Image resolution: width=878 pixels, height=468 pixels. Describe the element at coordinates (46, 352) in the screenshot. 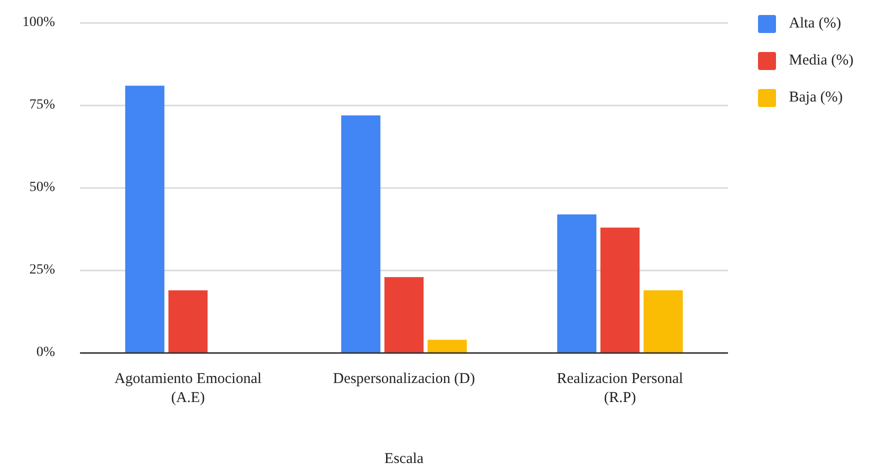

I see `y-tick-label: 0%` at that location.